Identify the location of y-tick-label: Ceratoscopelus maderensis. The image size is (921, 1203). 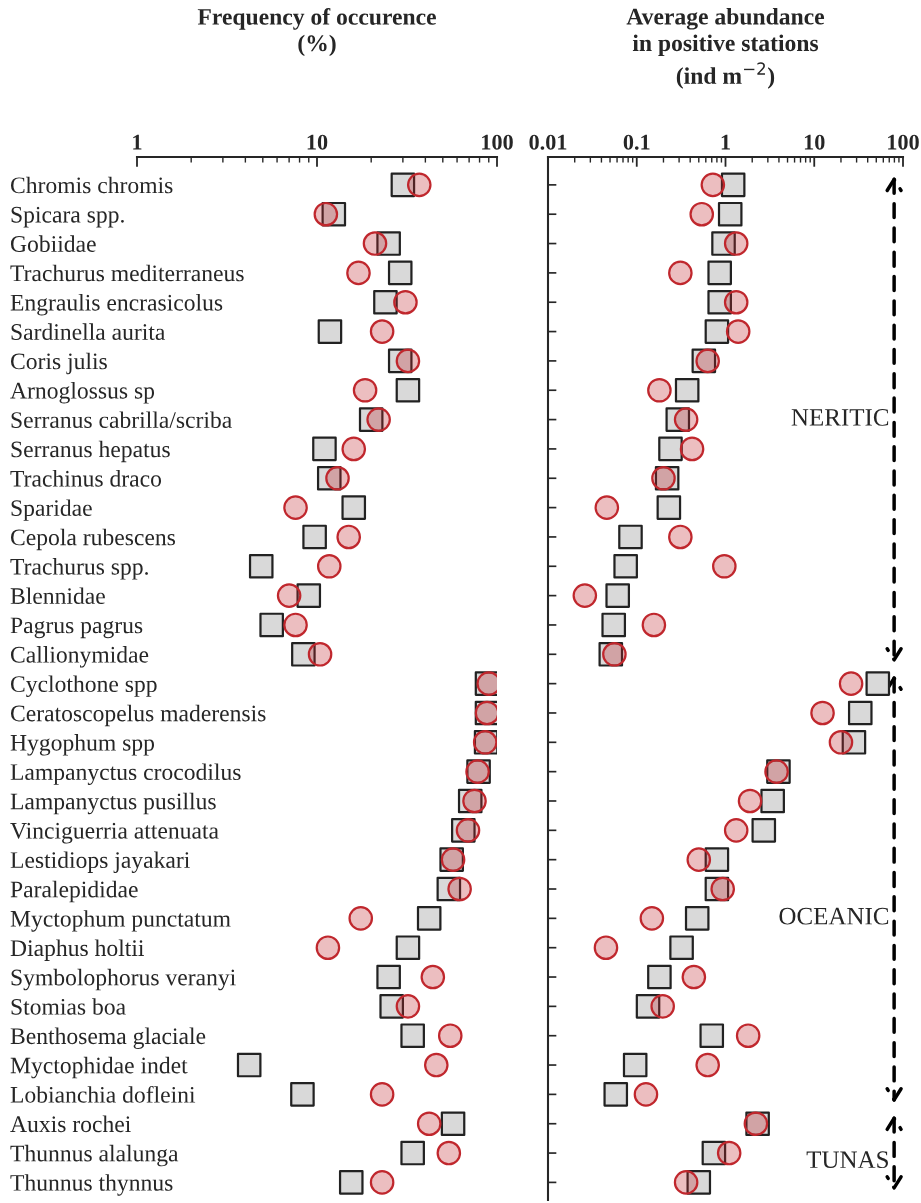
(138, 715).